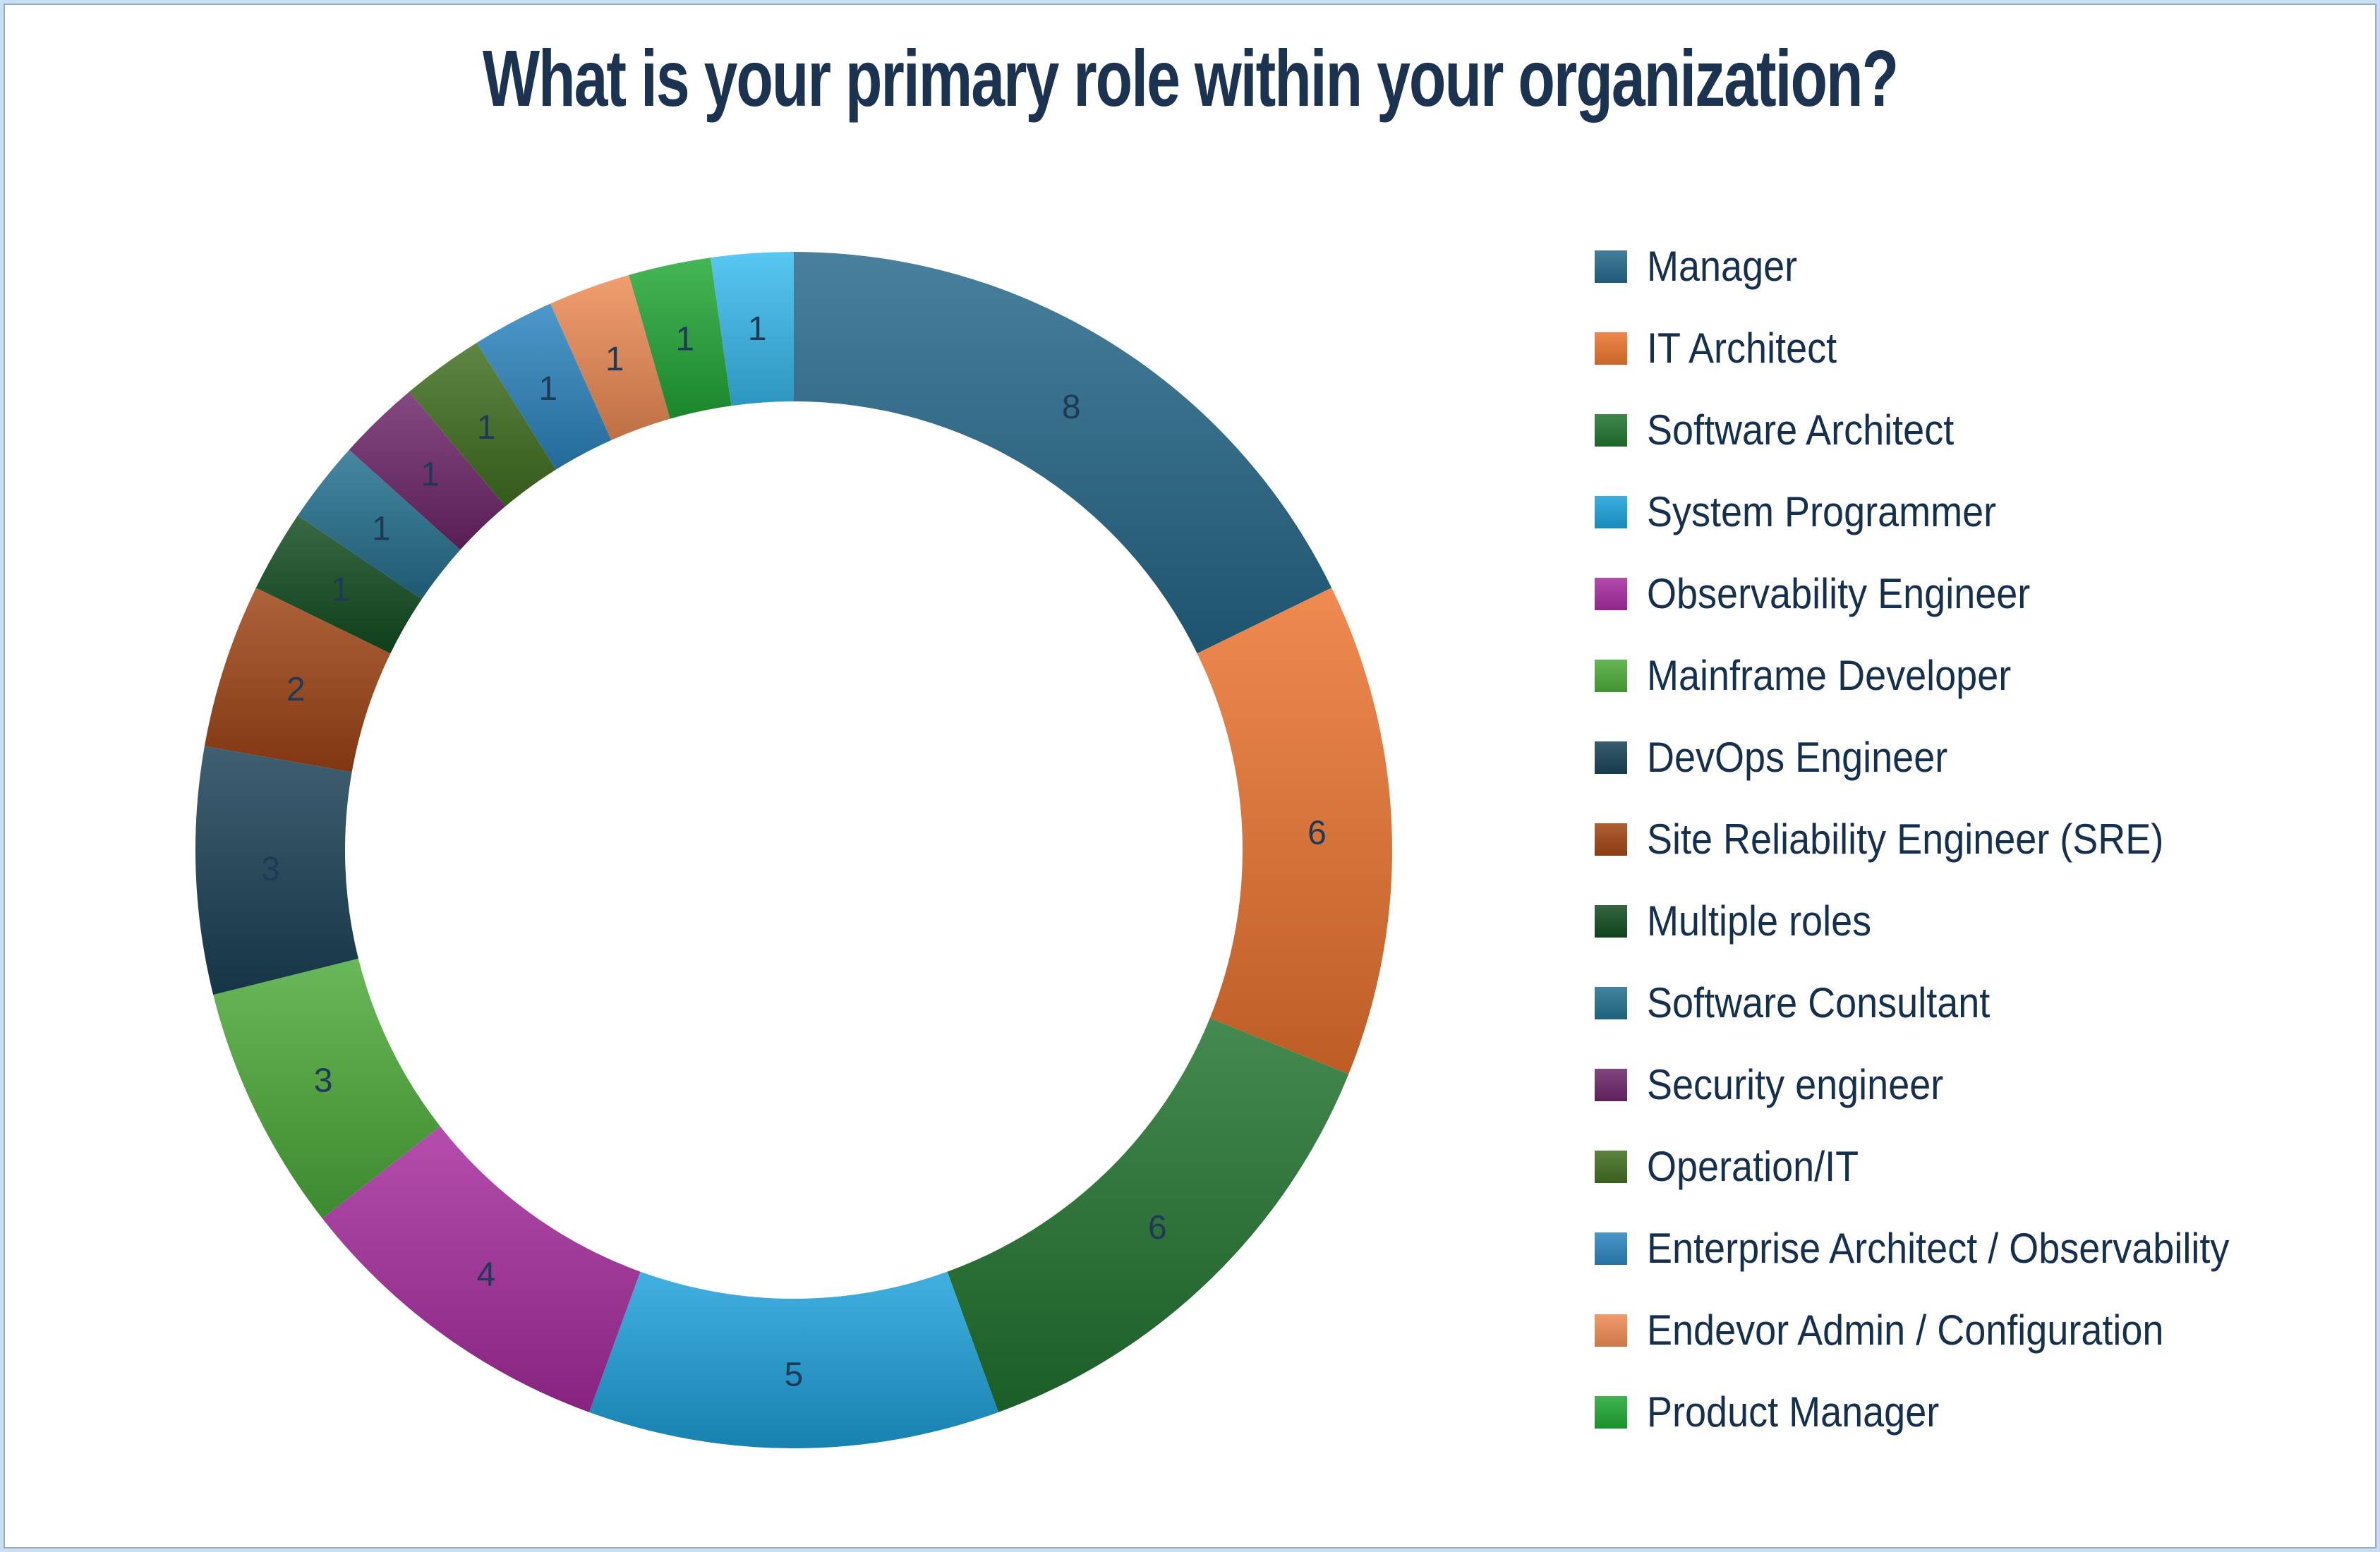  What do you see at coordinates (1912, 267) in the screenshot?
I see `legend-item-manager: Manager` at bounding box center [1912, 267].